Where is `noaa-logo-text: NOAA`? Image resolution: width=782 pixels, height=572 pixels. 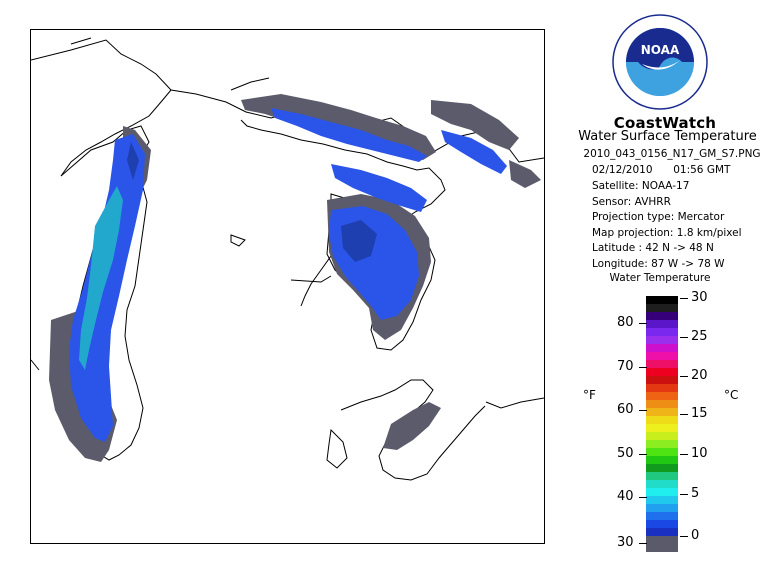 noaa-logo-text: NOAA is located at coordinates (660, 50).